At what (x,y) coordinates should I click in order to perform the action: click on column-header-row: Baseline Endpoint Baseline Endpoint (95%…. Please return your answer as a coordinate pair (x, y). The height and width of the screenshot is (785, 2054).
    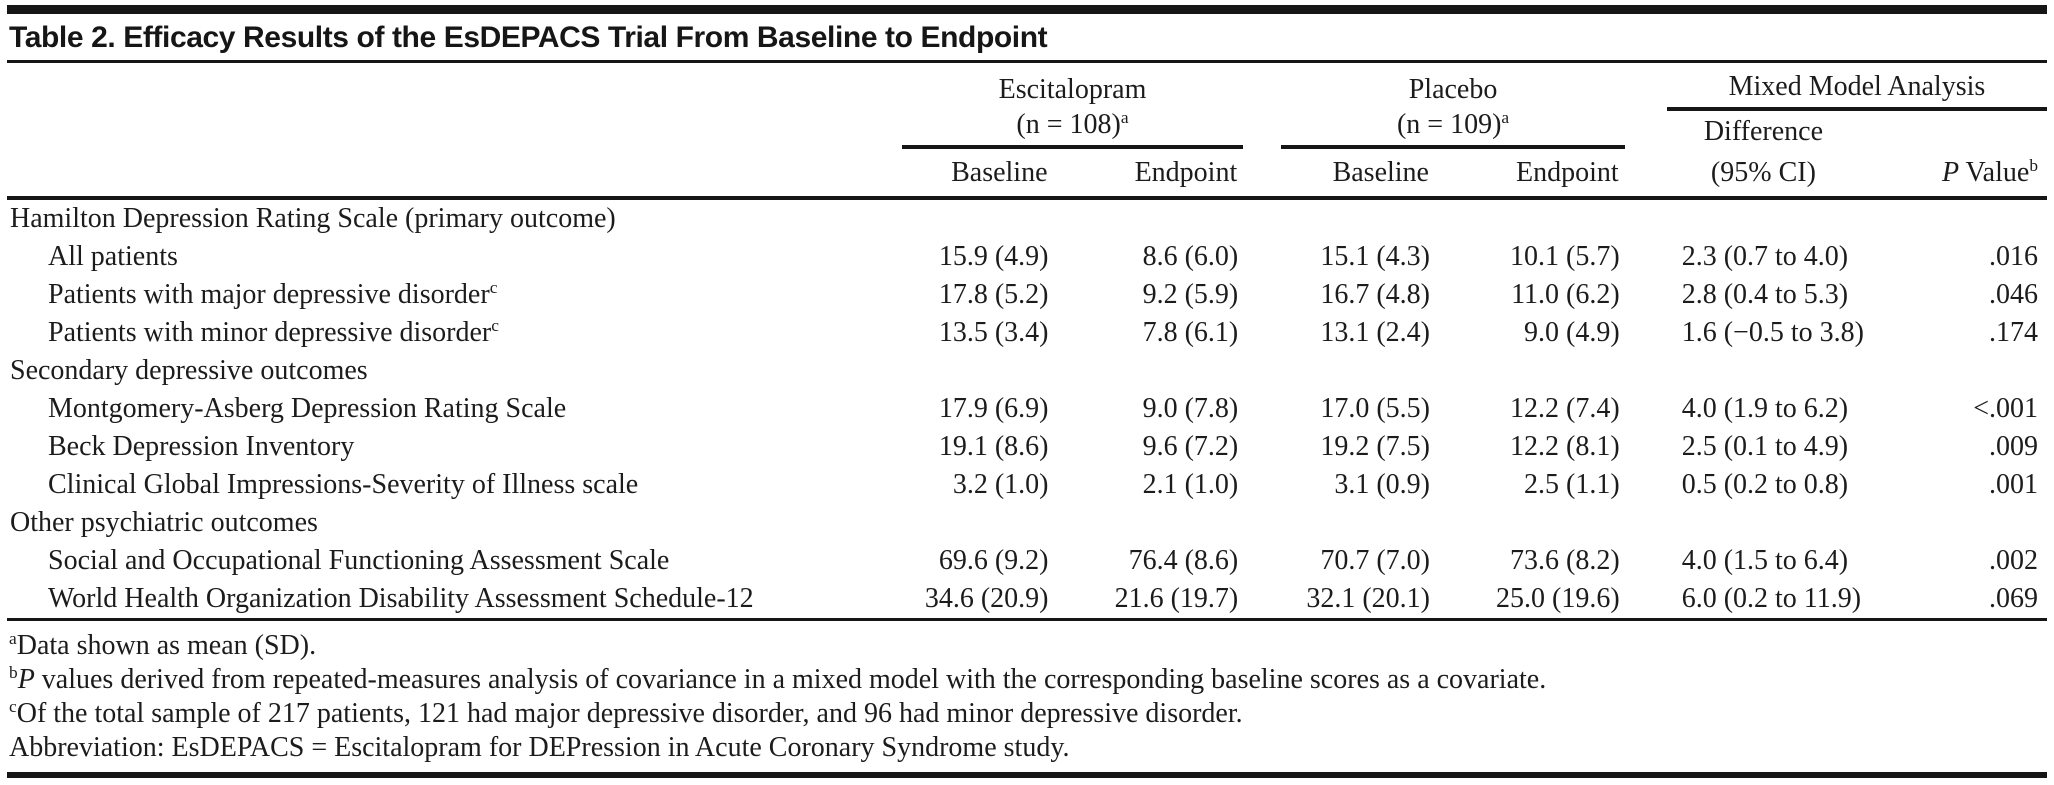
    Looking at the image, I should click on (1027, 174).